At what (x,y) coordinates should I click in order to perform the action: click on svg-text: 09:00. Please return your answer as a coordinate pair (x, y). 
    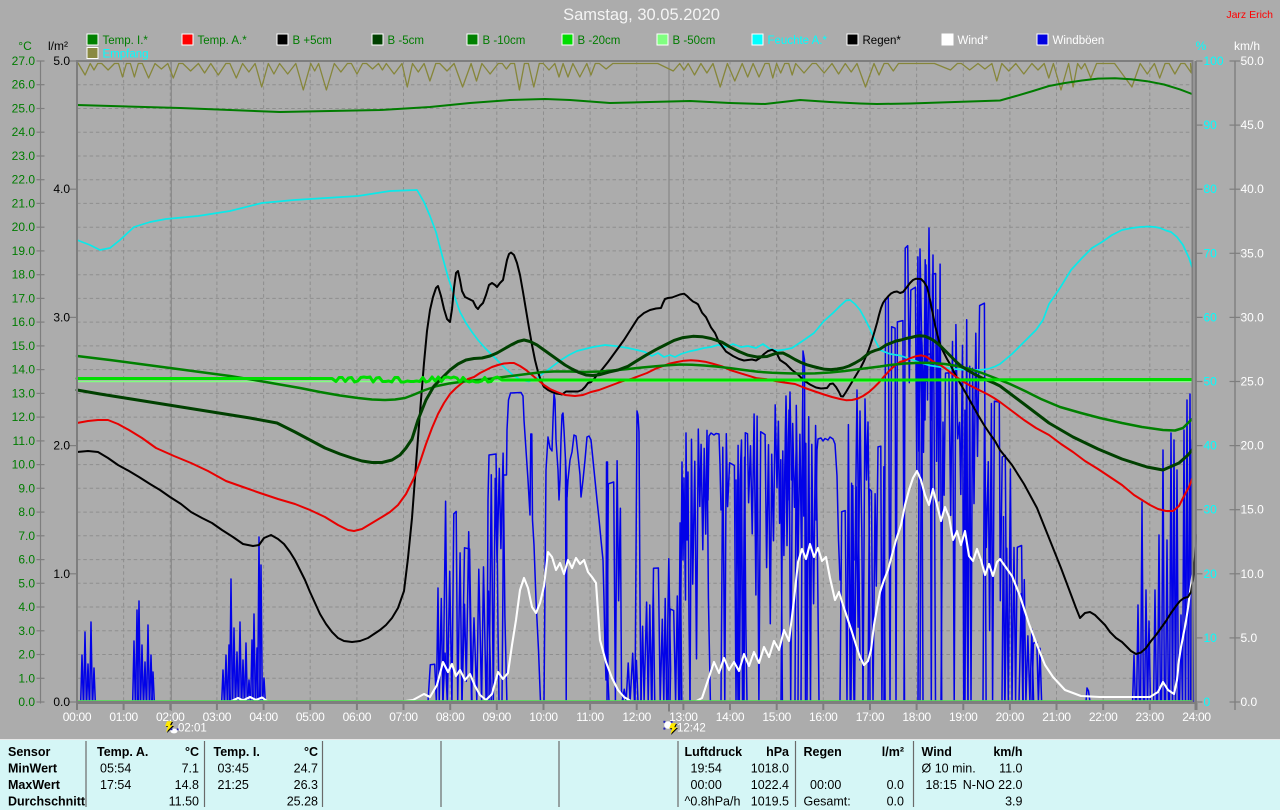
    Looking at the image, I should click on (497, 717).